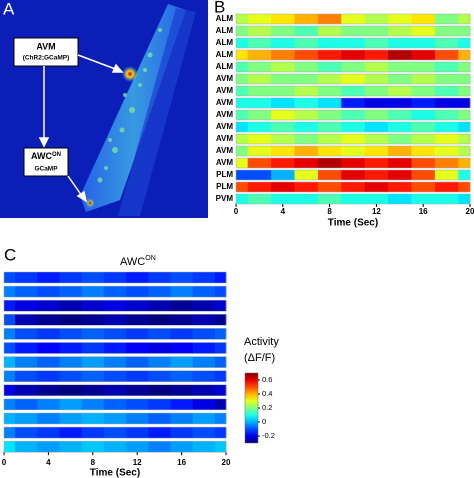 Image resolution: width=474 pixels, height=478 pixels. Describe the element at coordinates (138, 261) in the screenshot. I see `panel-title: AWCON` at that location.